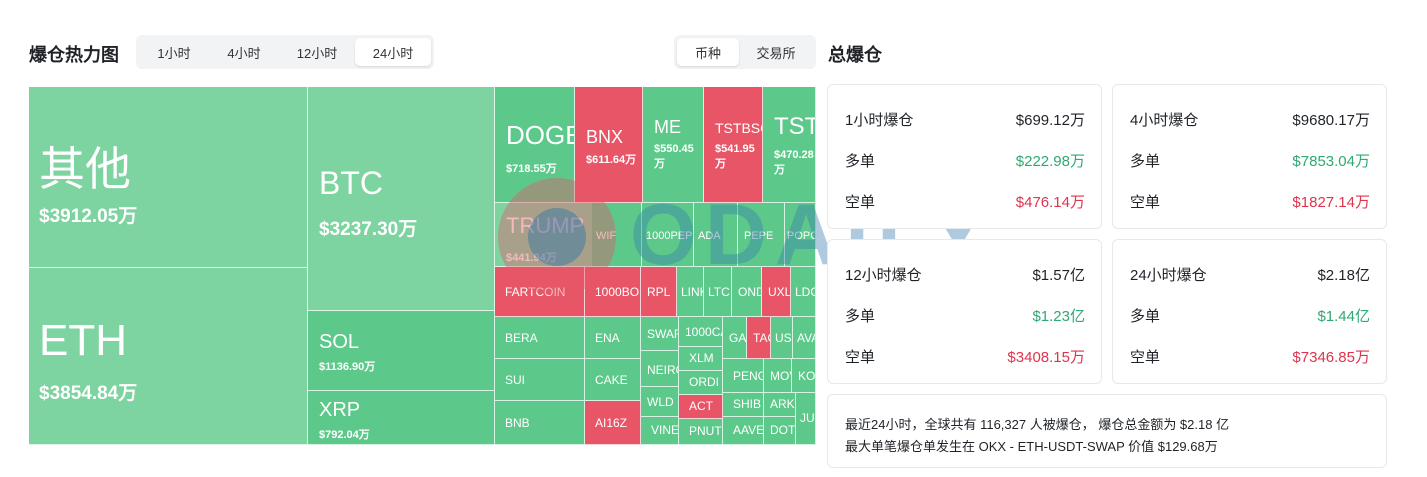  I want to click on stat-card-1h: 1小时爆仓 $699.12万 多单 $222.98万 空单 $476.14万, so click(964, 156).